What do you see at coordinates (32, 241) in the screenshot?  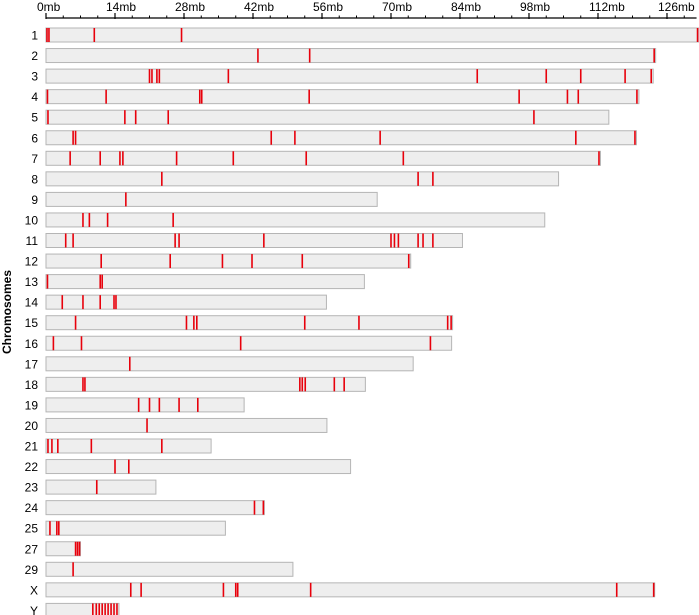 I see `chromosome-label: 11` at bounding box center [32, 241].